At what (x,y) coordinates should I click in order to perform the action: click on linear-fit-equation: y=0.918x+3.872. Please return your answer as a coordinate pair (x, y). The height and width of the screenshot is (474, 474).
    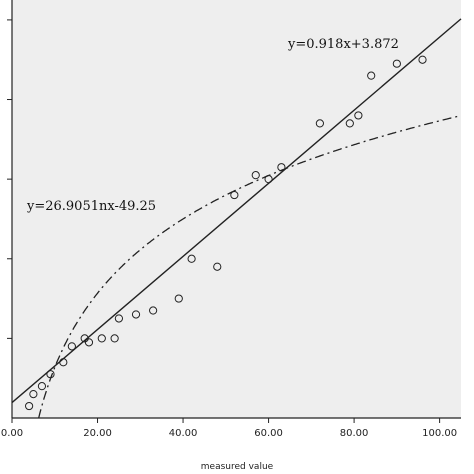
    Looking at the image, I should click on (343, 44).